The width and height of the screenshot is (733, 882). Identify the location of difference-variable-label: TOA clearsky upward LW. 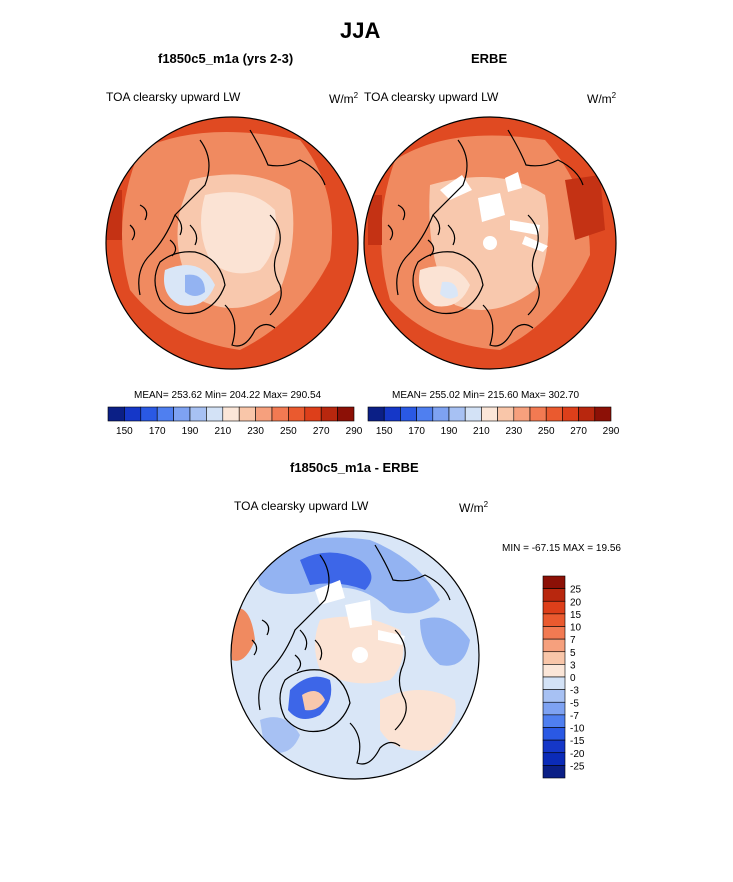
(301, 506).